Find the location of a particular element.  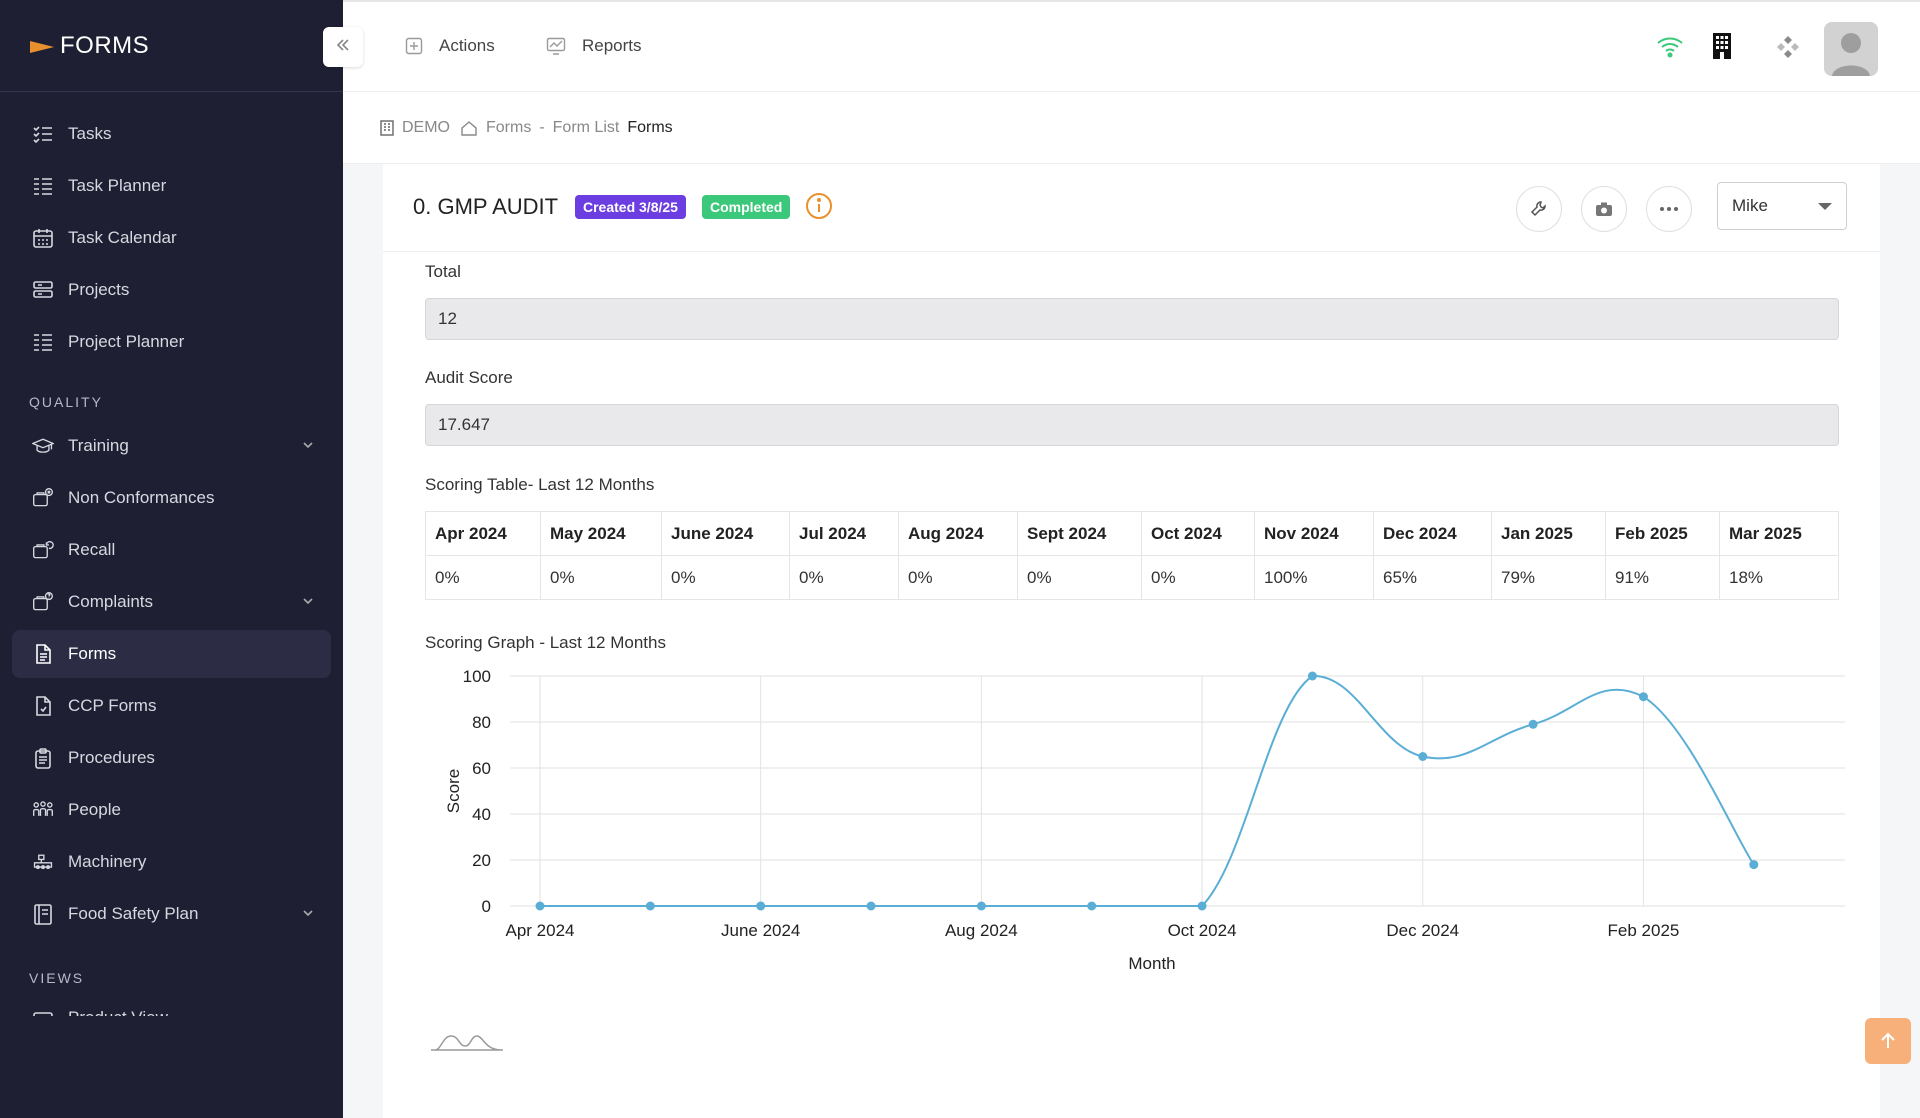

sparkline-icon is located at coordinates (467, 1043).